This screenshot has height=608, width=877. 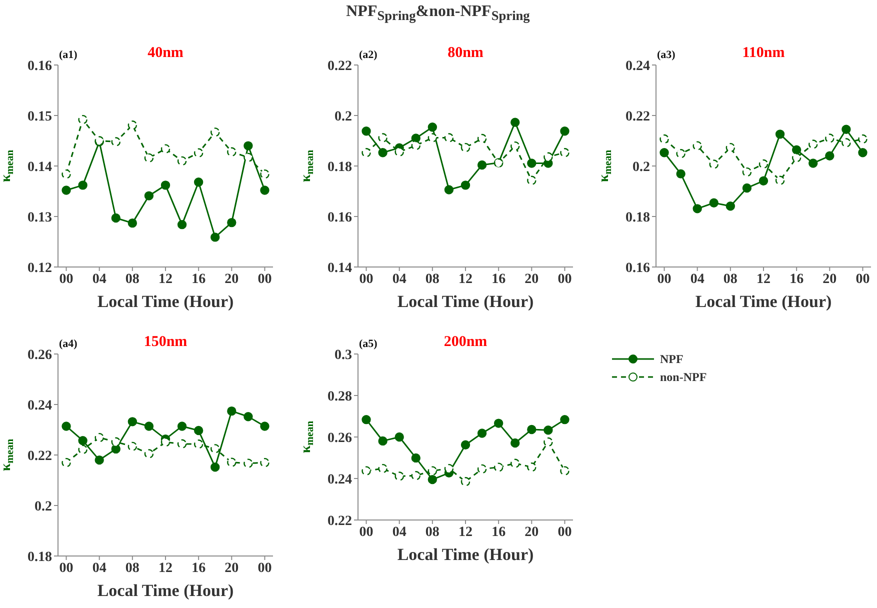 What do you see at coordinates (40, 268) in the screenshot?
I see `y-tick-label: 0.12` at bounding box center [40, 268].